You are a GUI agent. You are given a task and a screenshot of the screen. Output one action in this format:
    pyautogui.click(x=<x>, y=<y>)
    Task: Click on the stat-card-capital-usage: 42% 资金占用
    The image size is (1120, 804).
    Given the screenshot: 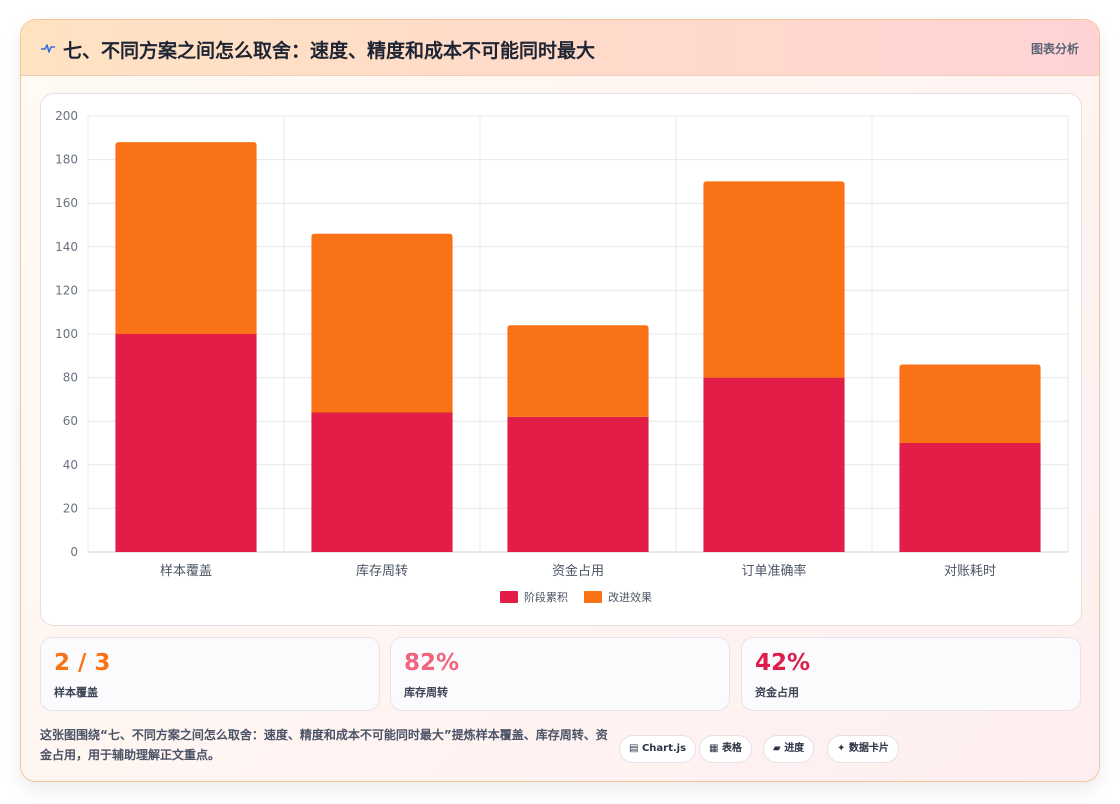 What is the action you would take?
    pyautogui.click(x=911, y=674)
    